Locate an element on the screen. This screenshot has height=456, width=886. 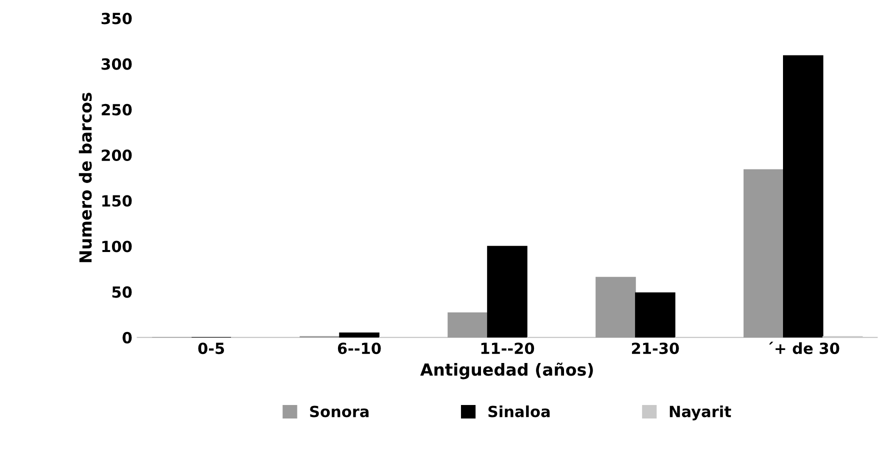
legend-label: Nayarit is located at coordinates (701, 412).